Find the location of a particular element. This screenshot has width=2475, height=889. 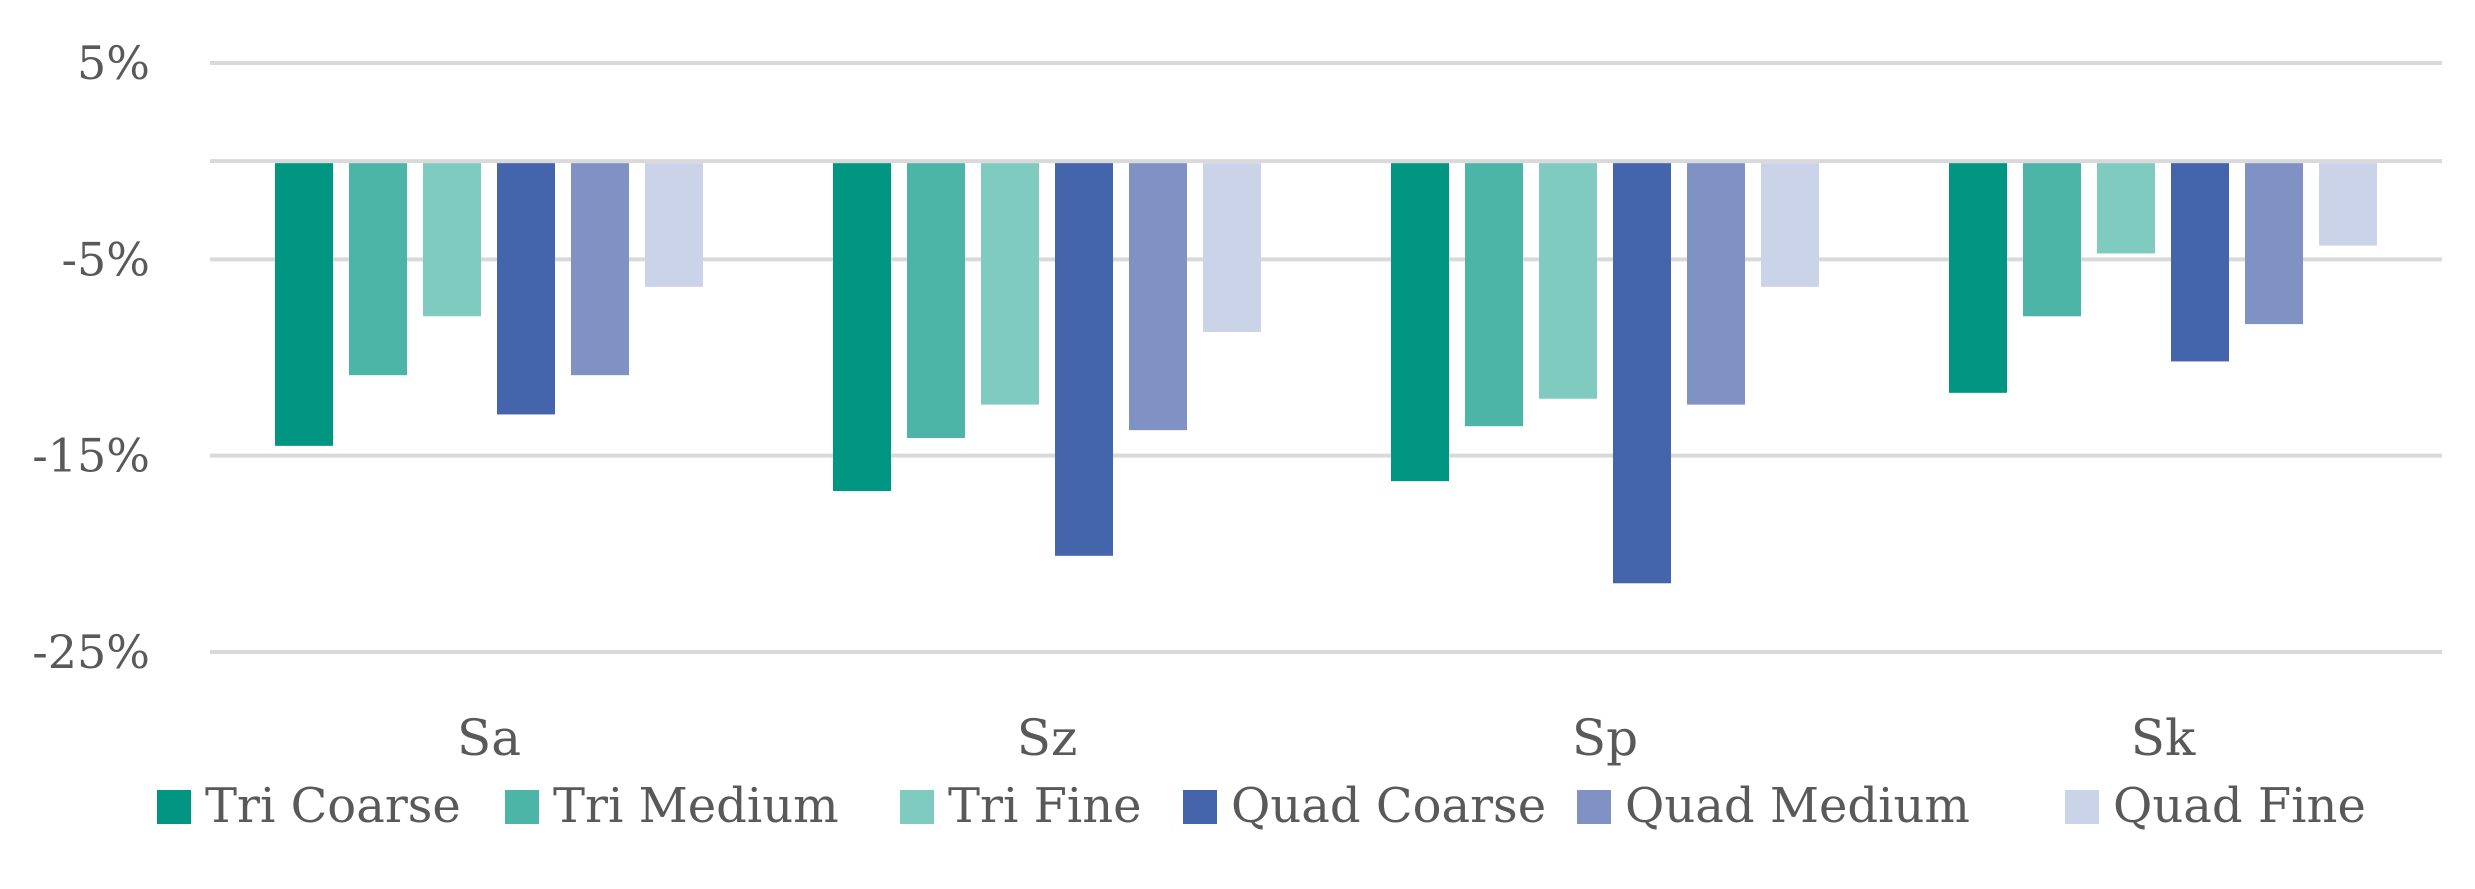

bar-quad-fine-sp is located at coordinates (1790, 225).